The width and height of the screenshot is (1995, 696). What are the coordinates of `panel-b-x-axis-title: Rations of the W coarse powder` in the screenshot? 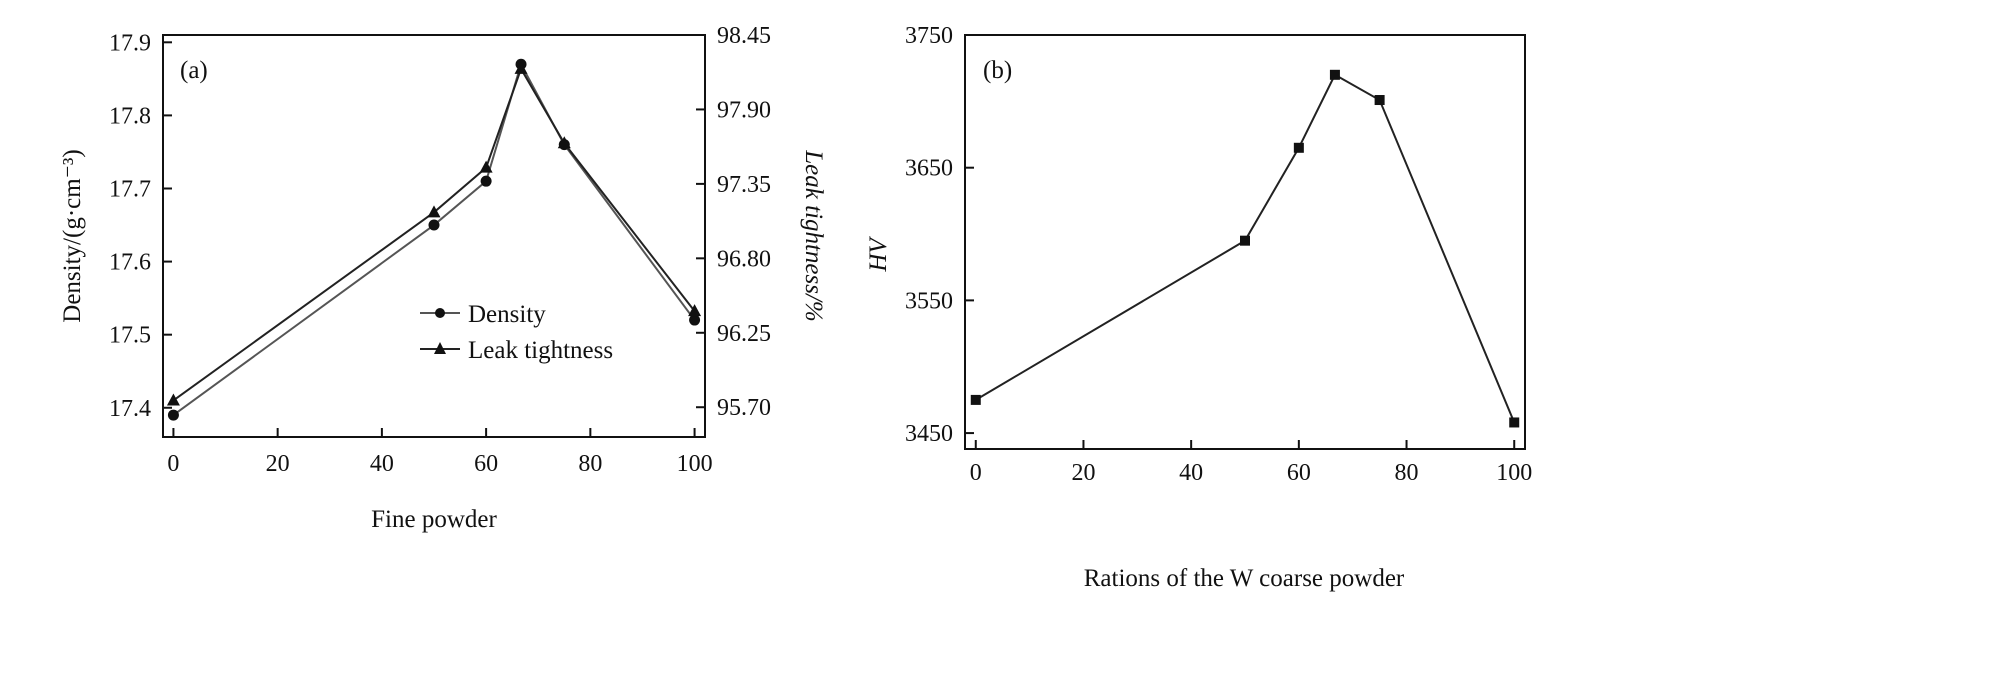 It's located at (1244, 578).